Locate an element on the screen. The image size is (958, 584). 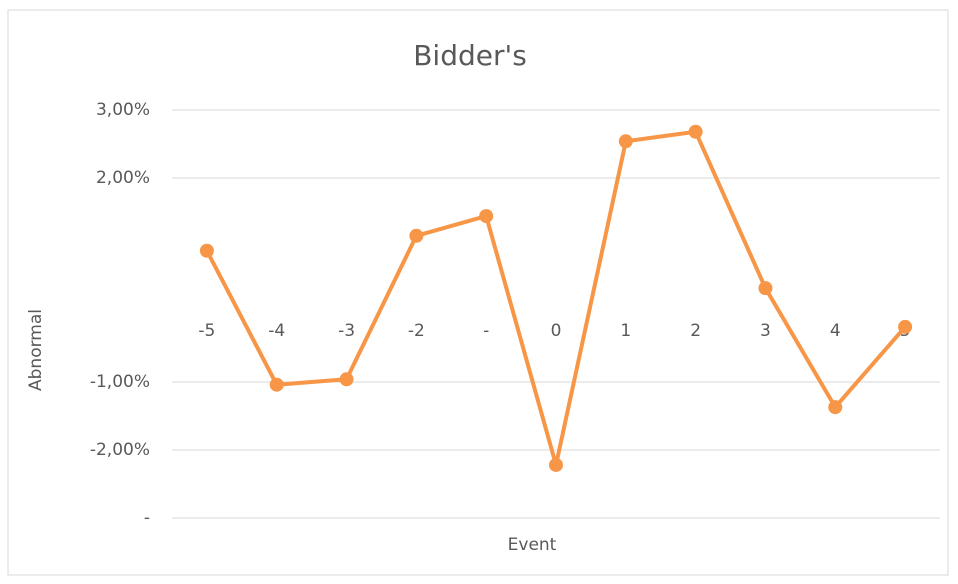
y-tick-label: -1,00% is located at coordinates (120, 382).